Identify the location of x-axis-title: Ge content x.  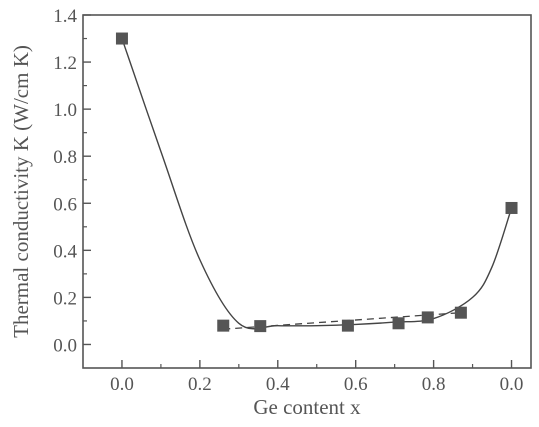
(307, 407).